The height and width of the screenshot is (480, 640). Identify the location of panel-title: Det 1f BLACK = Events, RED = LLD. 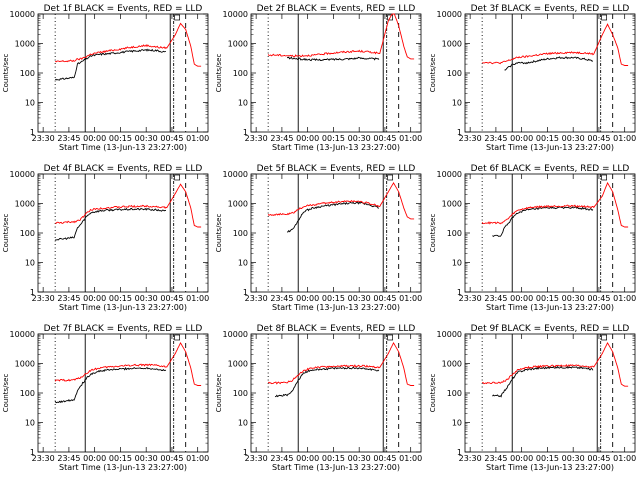
(123, 9).